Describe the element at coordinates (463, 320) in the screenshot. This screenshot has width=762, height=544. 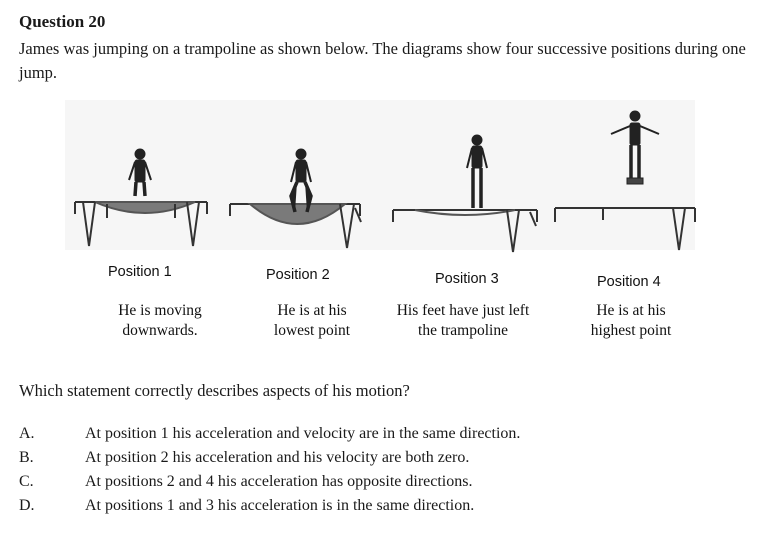
I see `position-3-description: His feet have just left the trampoline` at that location.